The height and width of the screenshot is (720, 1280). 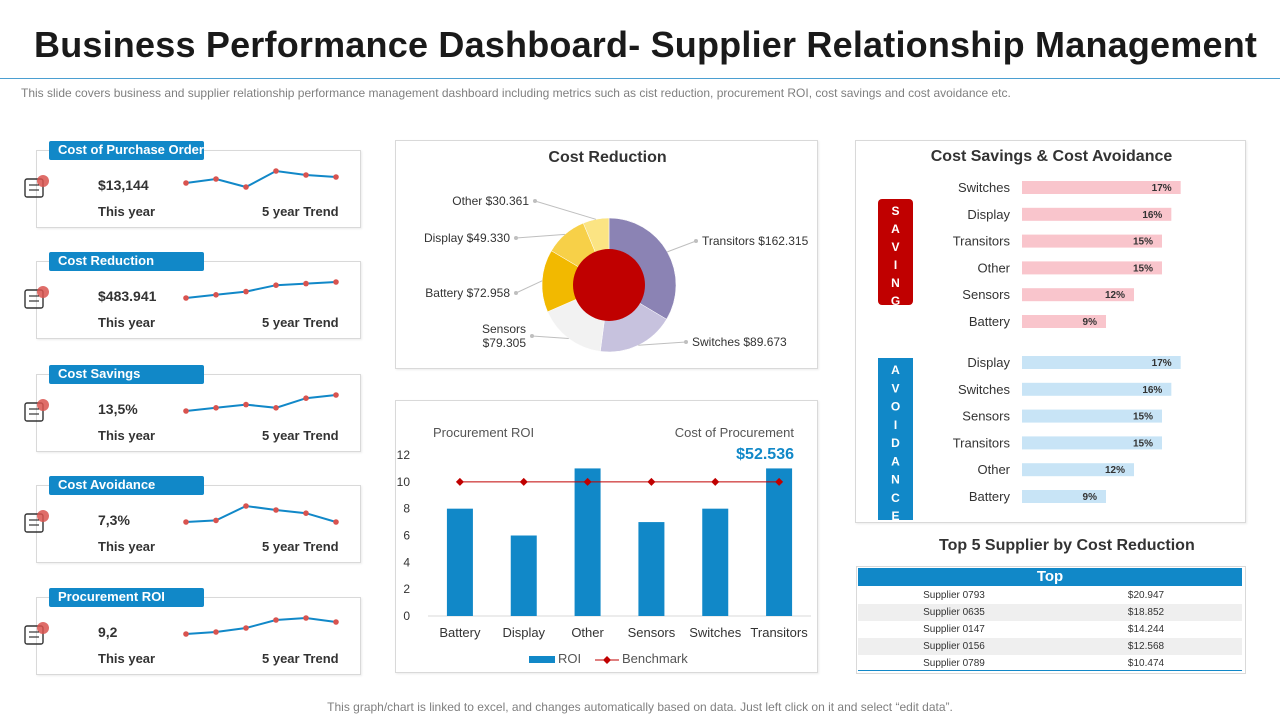 I want to click on kpi-value: $483.941, so click(x=127, y=296).